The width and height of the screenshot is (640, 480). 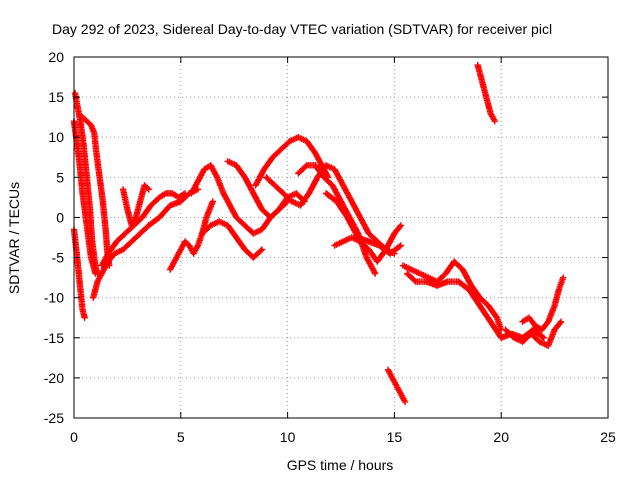 What do you see at coordinates (74, 437) in the screenshot?
I see `x-tick-label: 0` at bounding box center [74, 437].